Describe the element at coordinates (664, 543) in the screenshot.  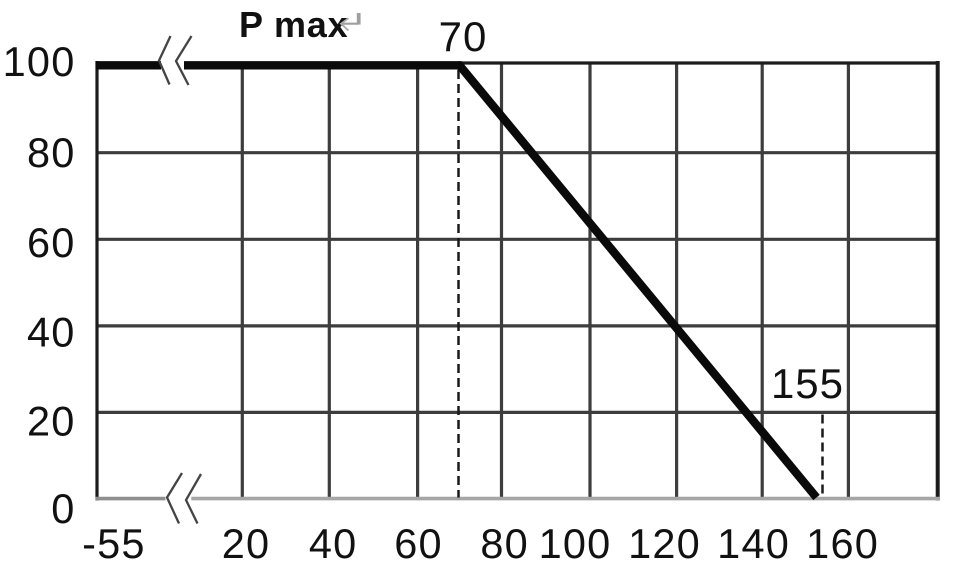
I see `svg-text: 120` at that location.